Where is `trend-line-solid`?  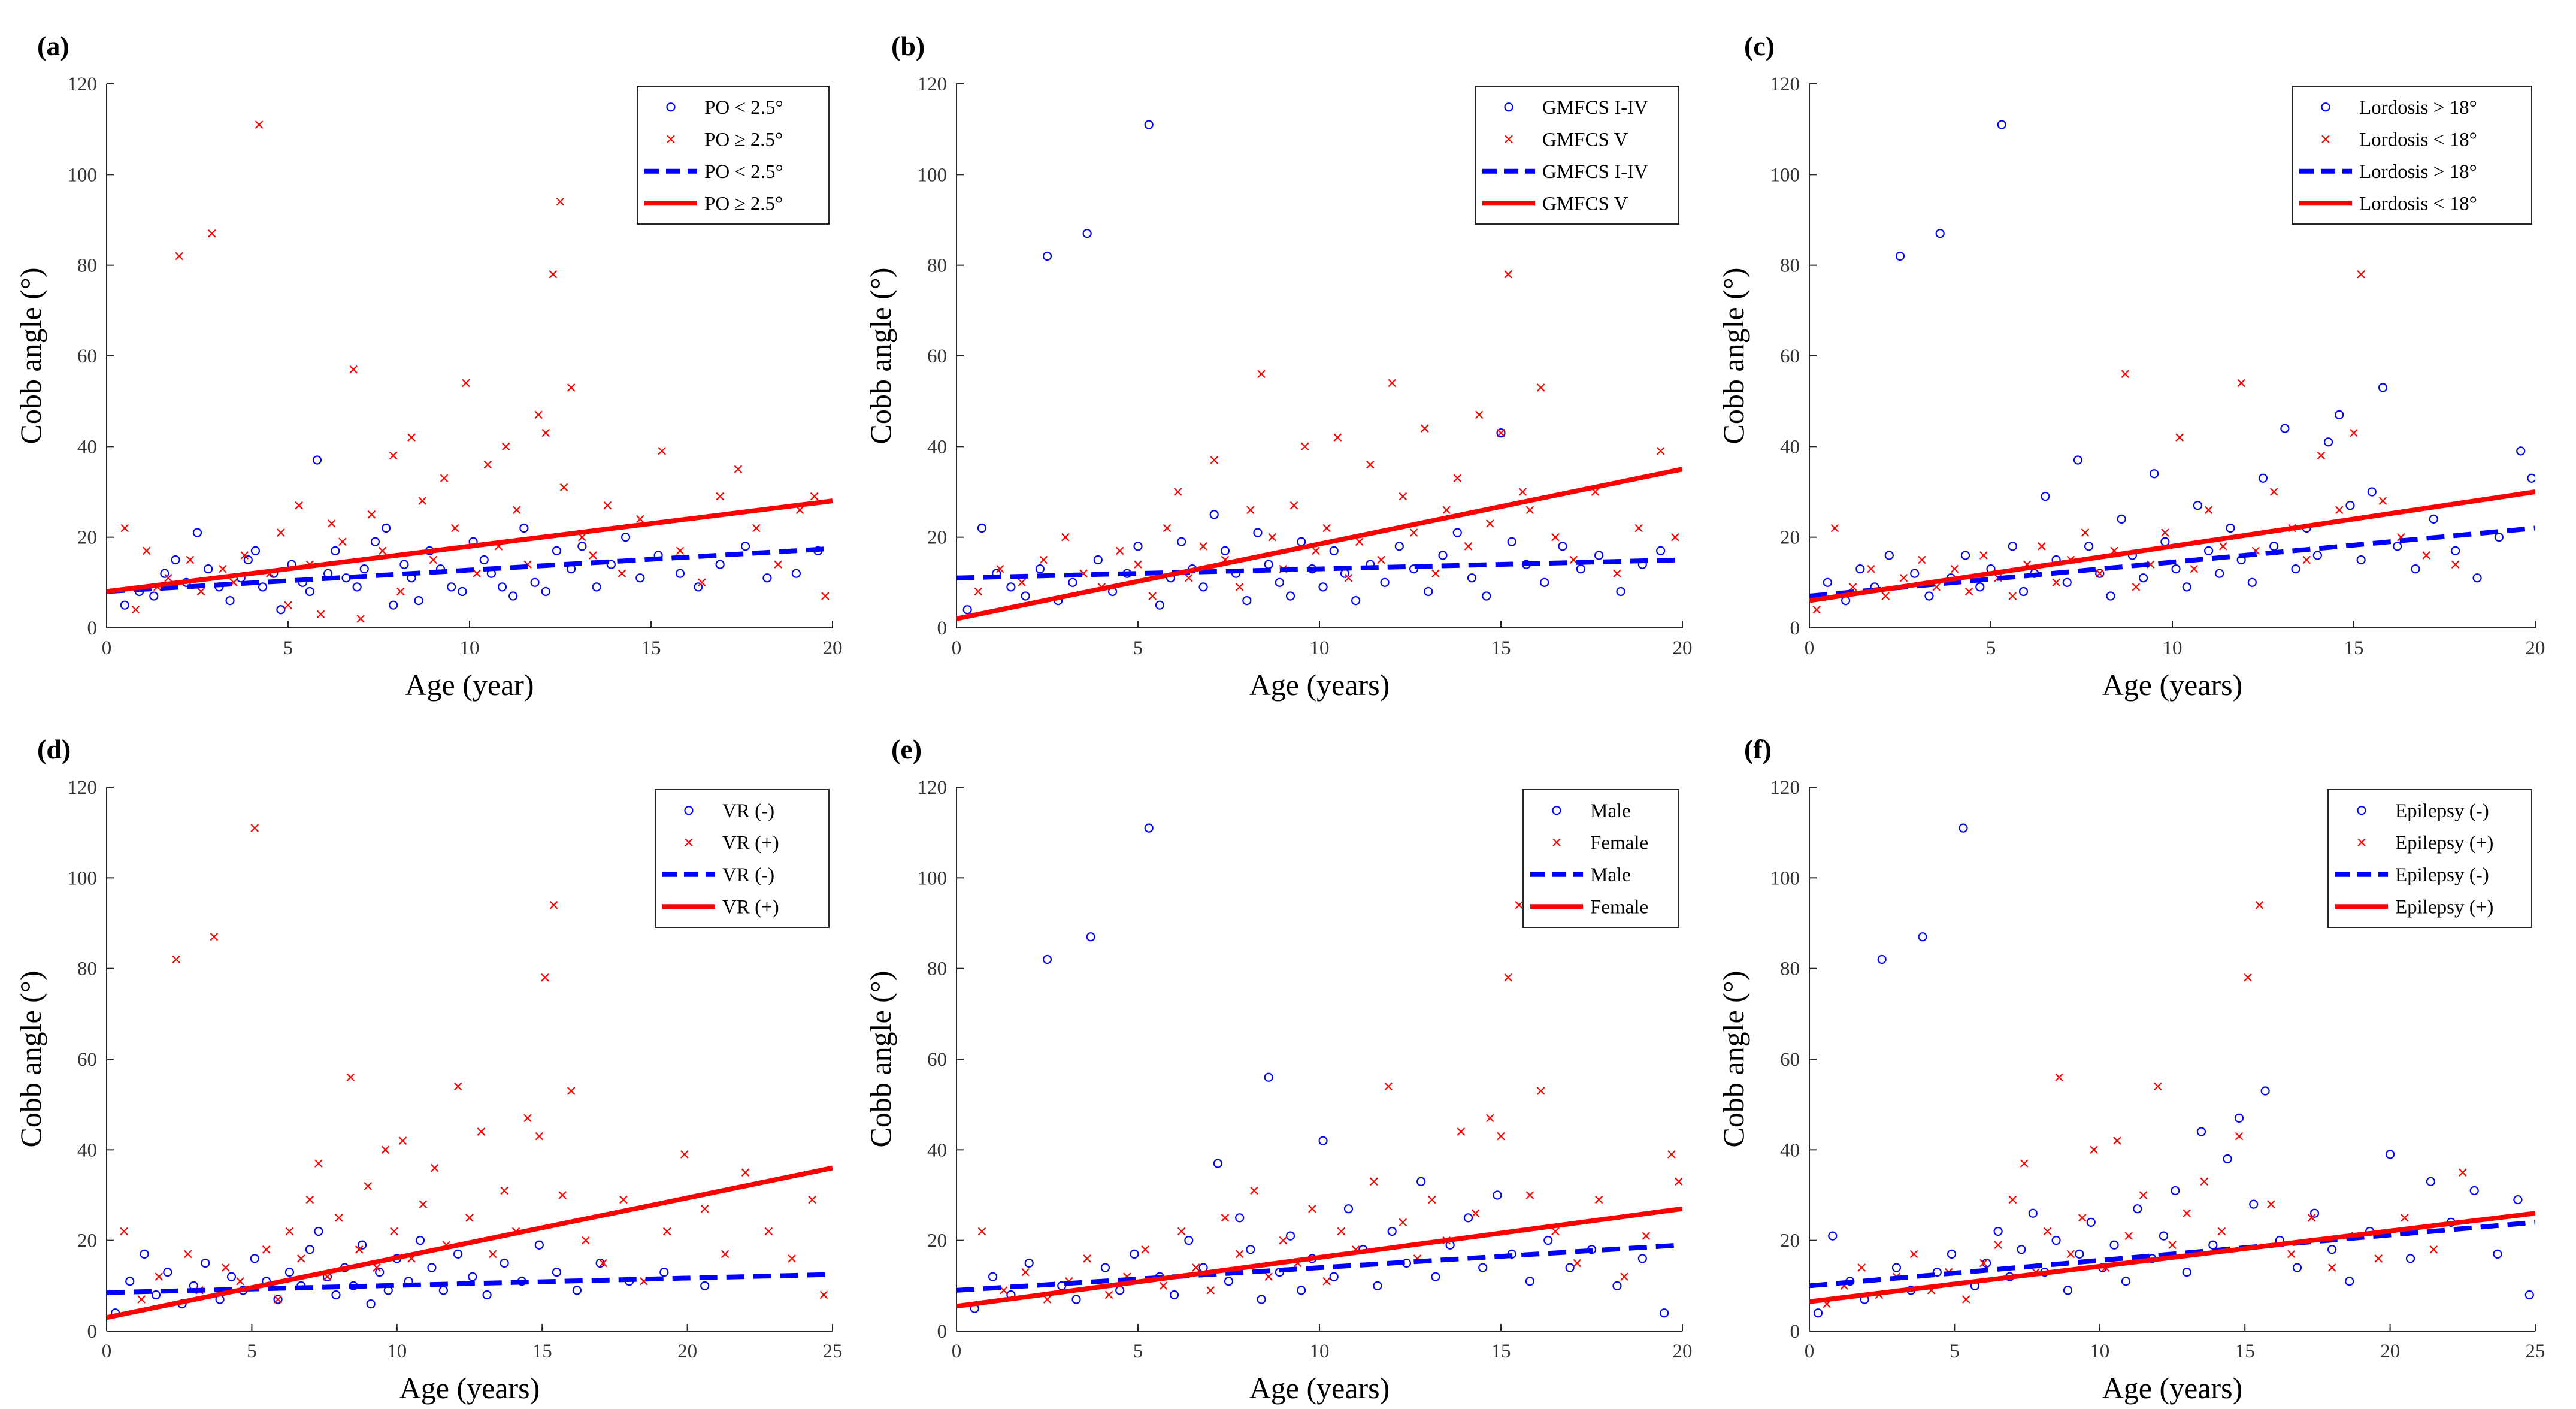
trend-line-solid is located at coordinates (1319, 1258).